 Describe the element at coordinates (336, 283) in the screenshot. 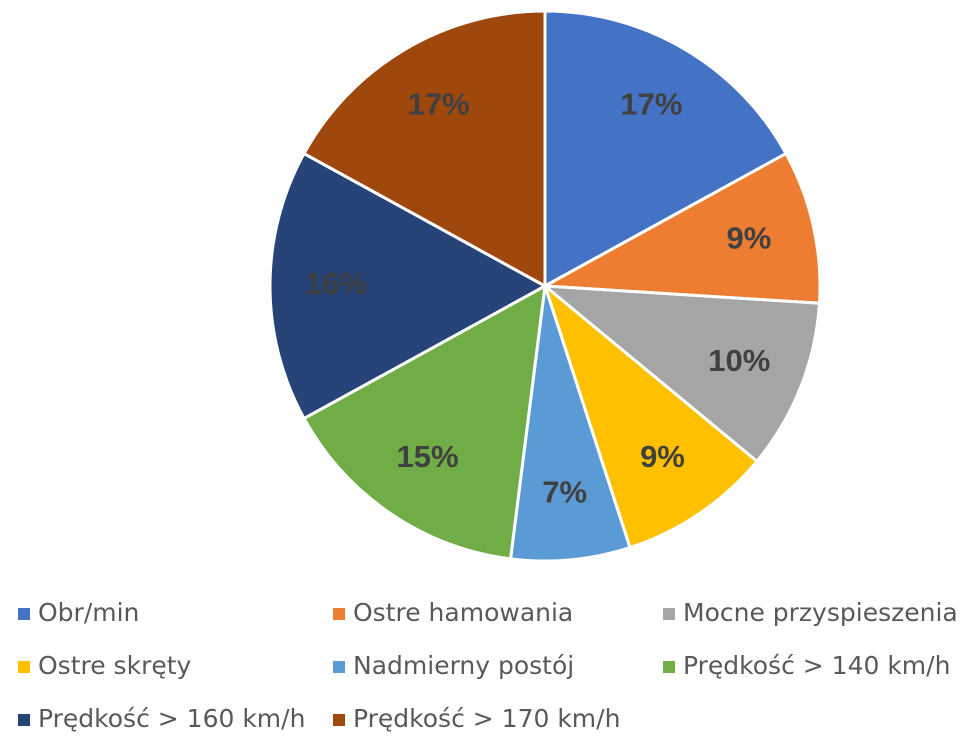

I see `data-label: 16%` at that location.